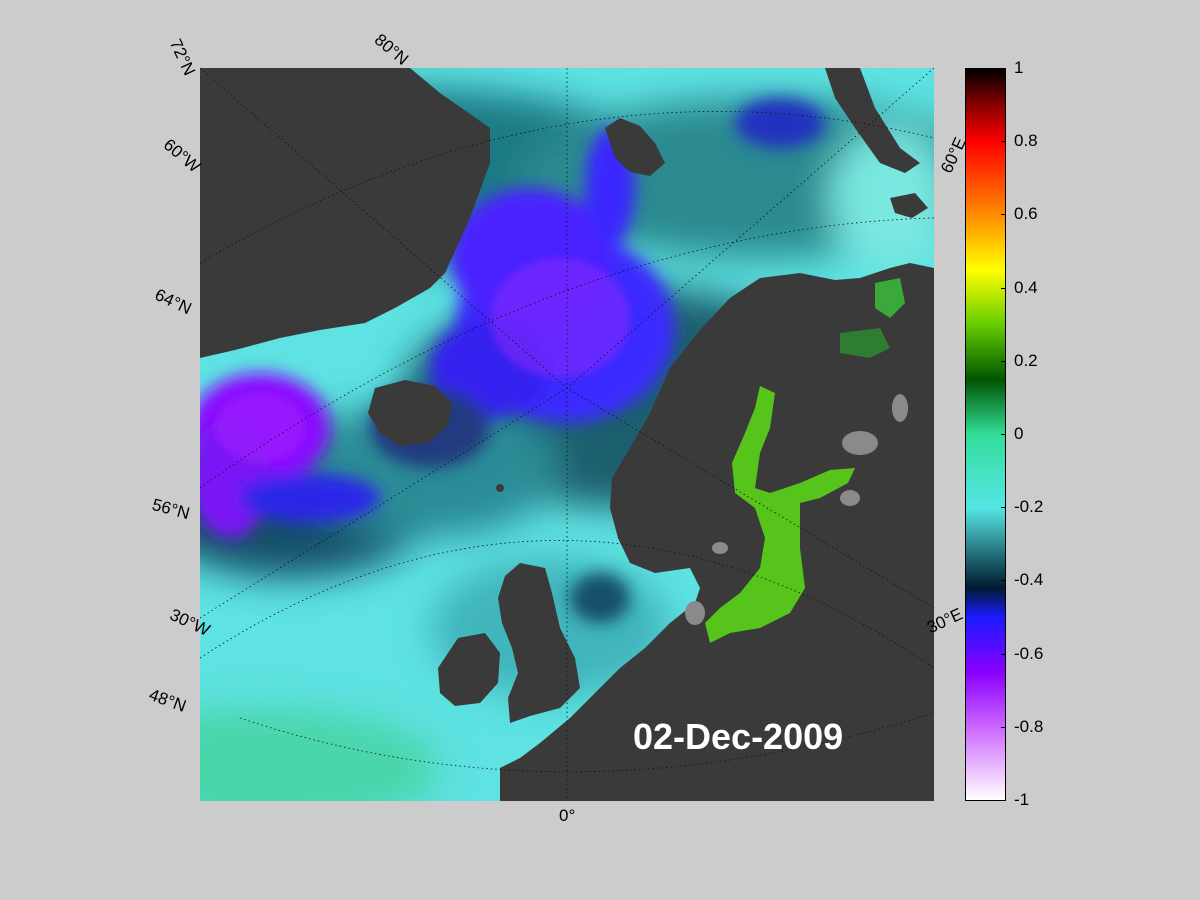 This screenshot has width=1200, height=900. I want to click on lat-label-48n: 48°N, so click(167, 700).